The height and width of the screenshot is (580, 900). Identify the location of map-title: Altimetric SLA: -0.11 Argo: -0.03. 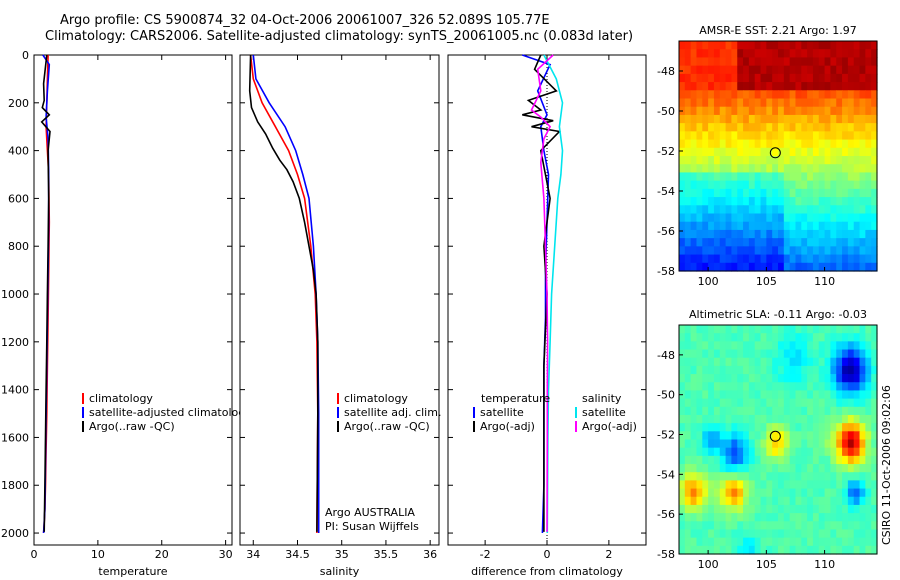
(778, 314).